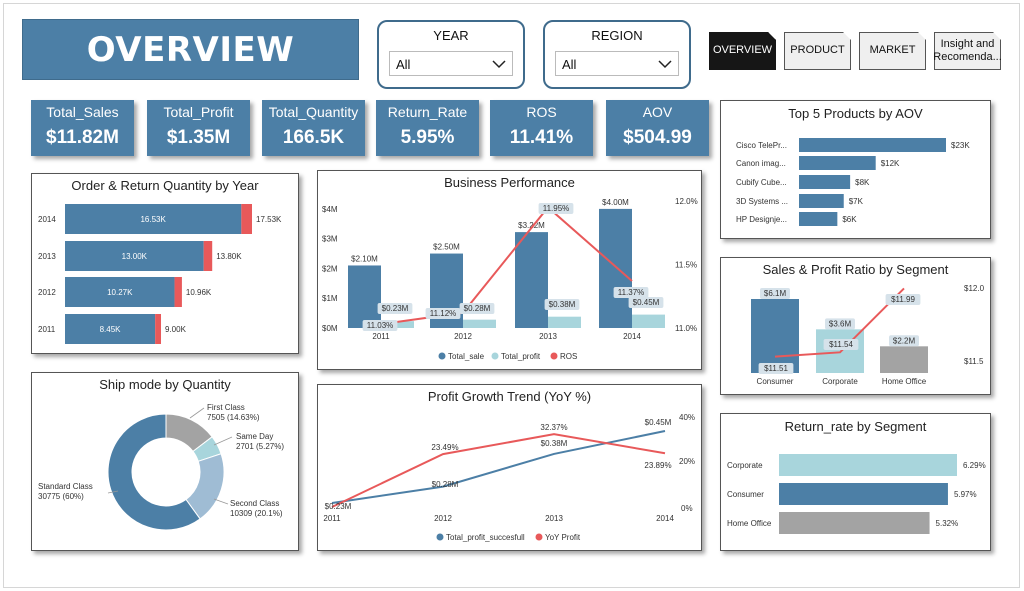 This screenshot has width=1024, height=591. What do you see at coordinates (451, 63) in the screenshot?
I see `year-dropdown: All` at bounding box center [451, 63].